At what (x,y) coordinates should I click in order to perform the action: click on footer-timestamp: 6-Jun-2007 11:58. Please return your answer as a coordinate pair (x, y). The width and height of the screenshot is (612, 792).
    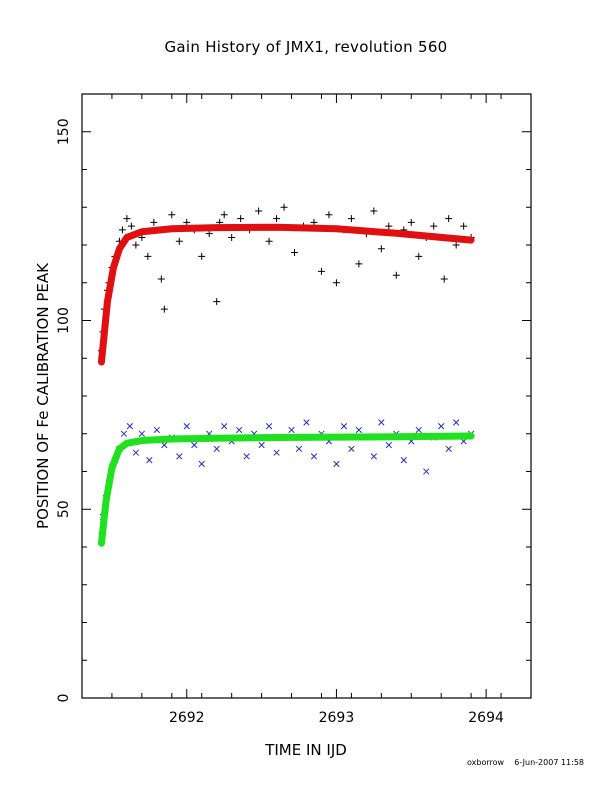
    Looking at the image, I should click on (549, 762).